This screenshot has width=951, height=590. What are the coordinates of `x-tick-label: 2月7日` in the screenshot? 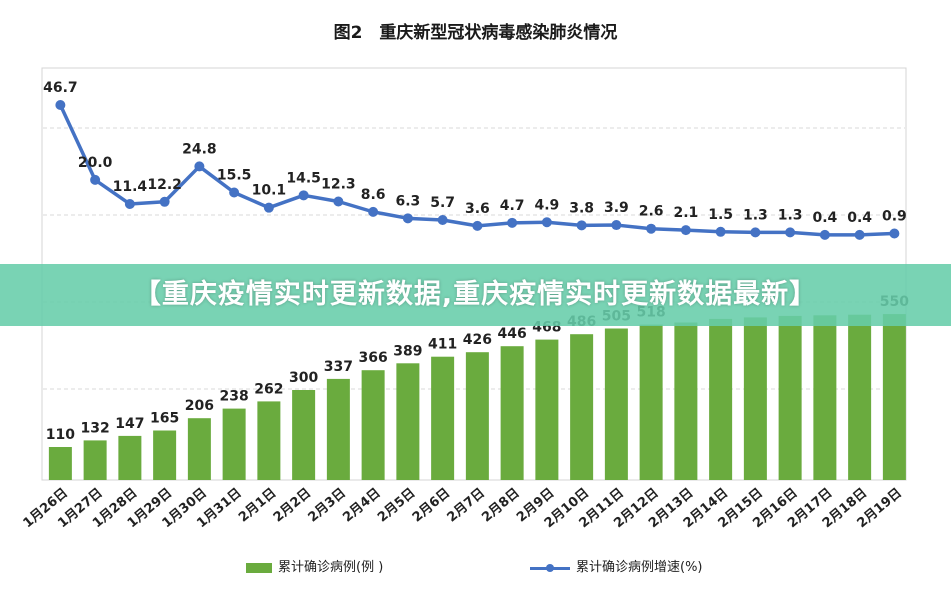 It's located at (466, 506).